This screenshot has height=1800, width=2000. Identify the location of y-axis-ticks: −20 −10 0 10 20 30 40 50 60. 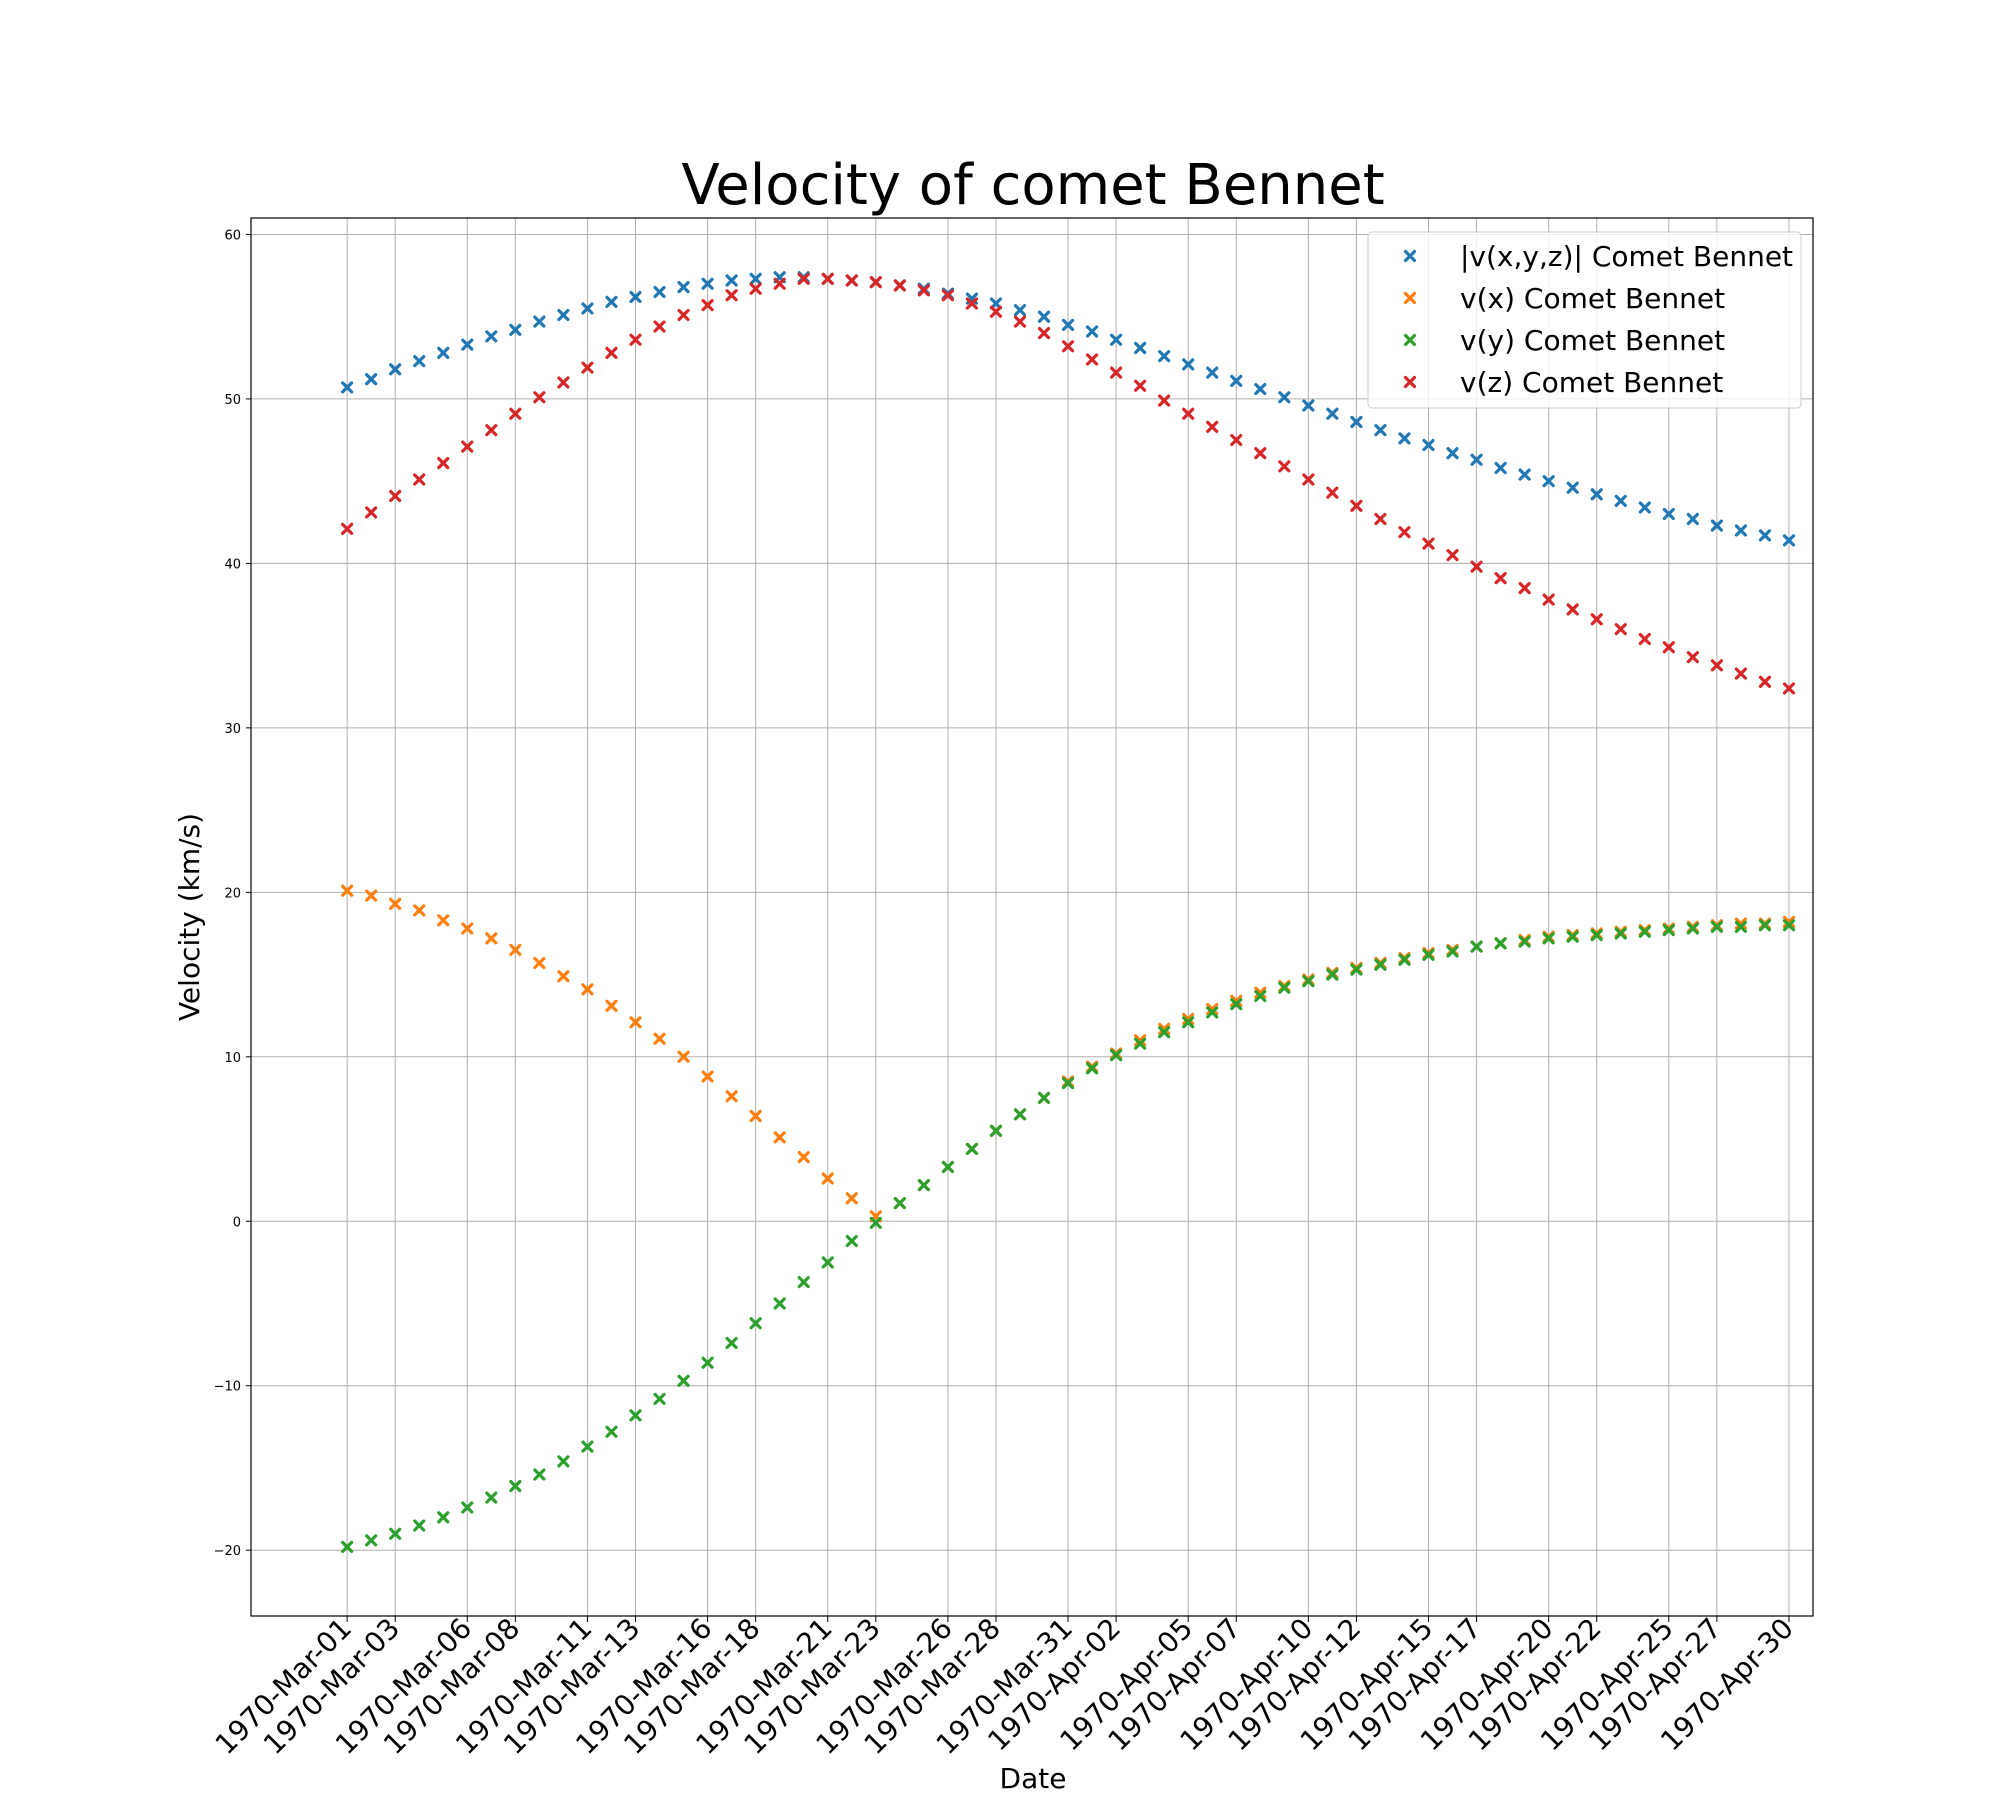
(232, 893).